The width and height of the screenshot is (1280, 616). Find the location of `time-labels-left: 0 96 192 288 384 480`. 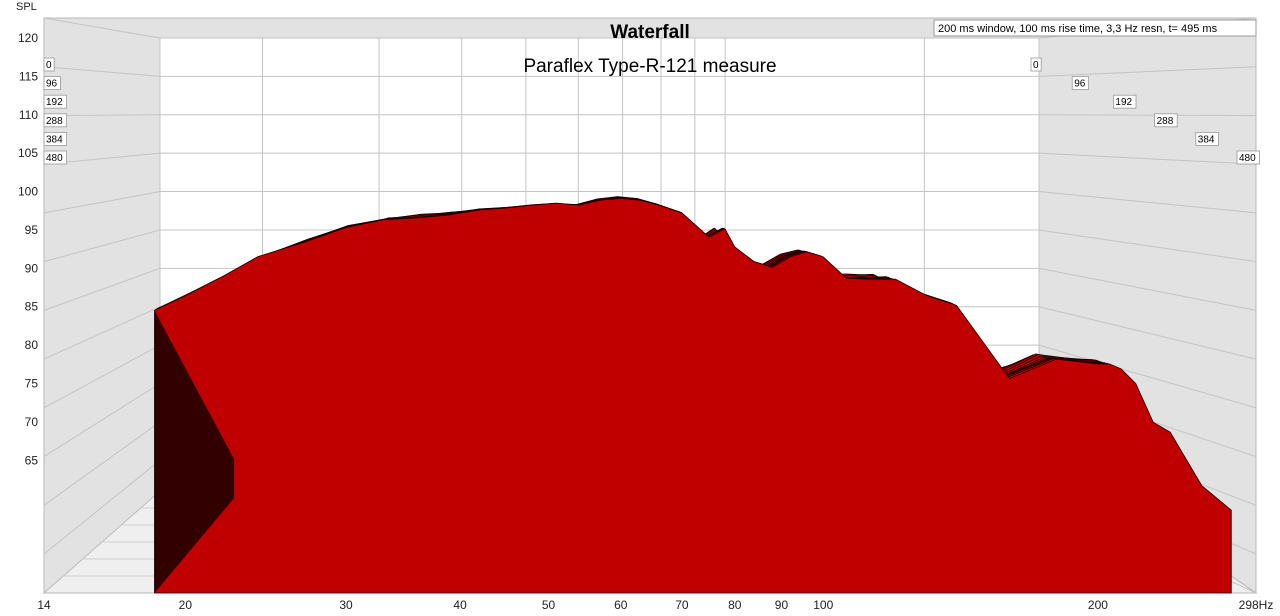

time-labels-left: 0 96 192 288 384 480 is located at coordinates (55, 111).